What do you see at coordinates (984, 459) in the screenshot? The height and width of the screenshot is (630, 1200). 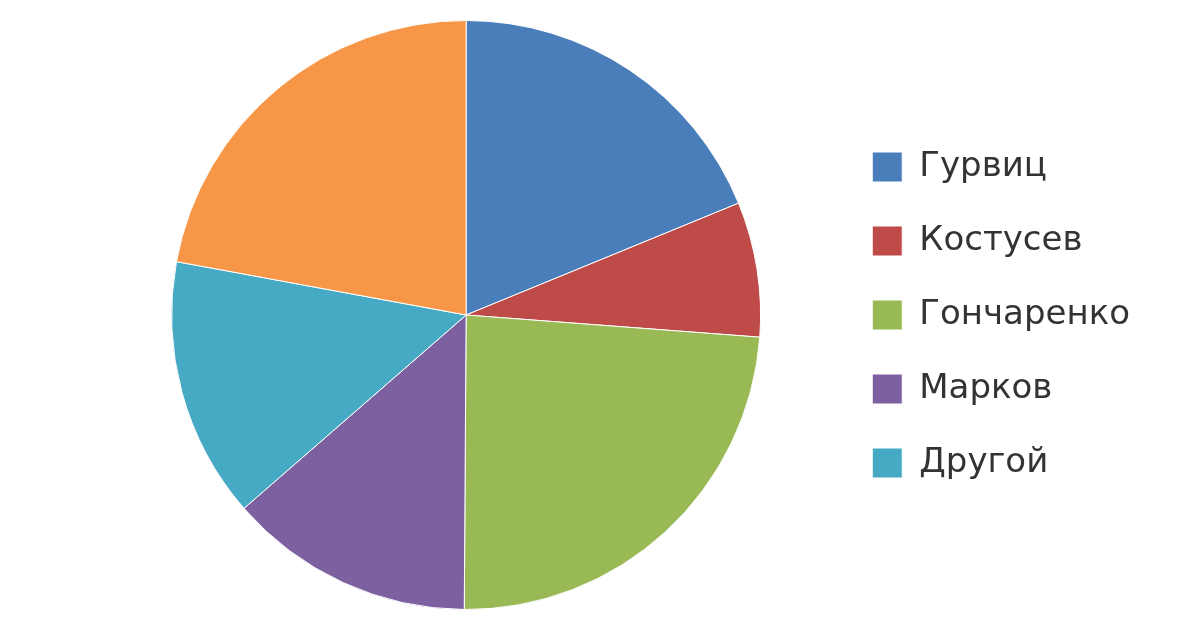 I see `legend-label: Другой` at bounding box center [984, 459].